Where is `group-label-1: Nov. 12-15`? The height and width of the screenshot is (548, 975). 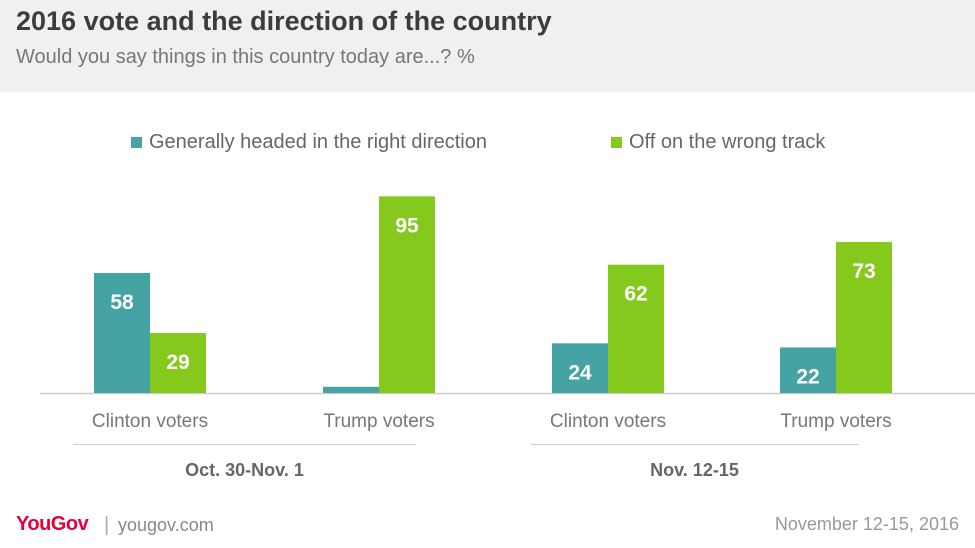
group-label-1: Nov. 12-15 is located at coordinates (694, 470).